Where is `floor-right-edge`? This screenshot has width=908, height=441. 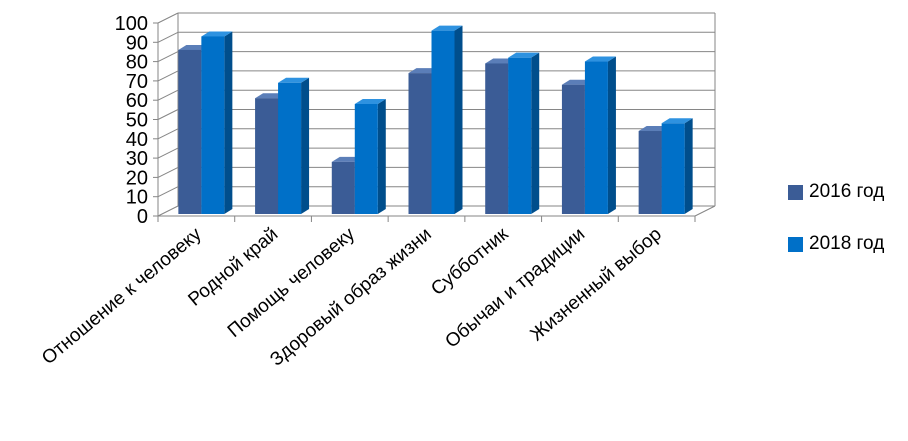 floor-right-edge is located at coordinates (705, 211).